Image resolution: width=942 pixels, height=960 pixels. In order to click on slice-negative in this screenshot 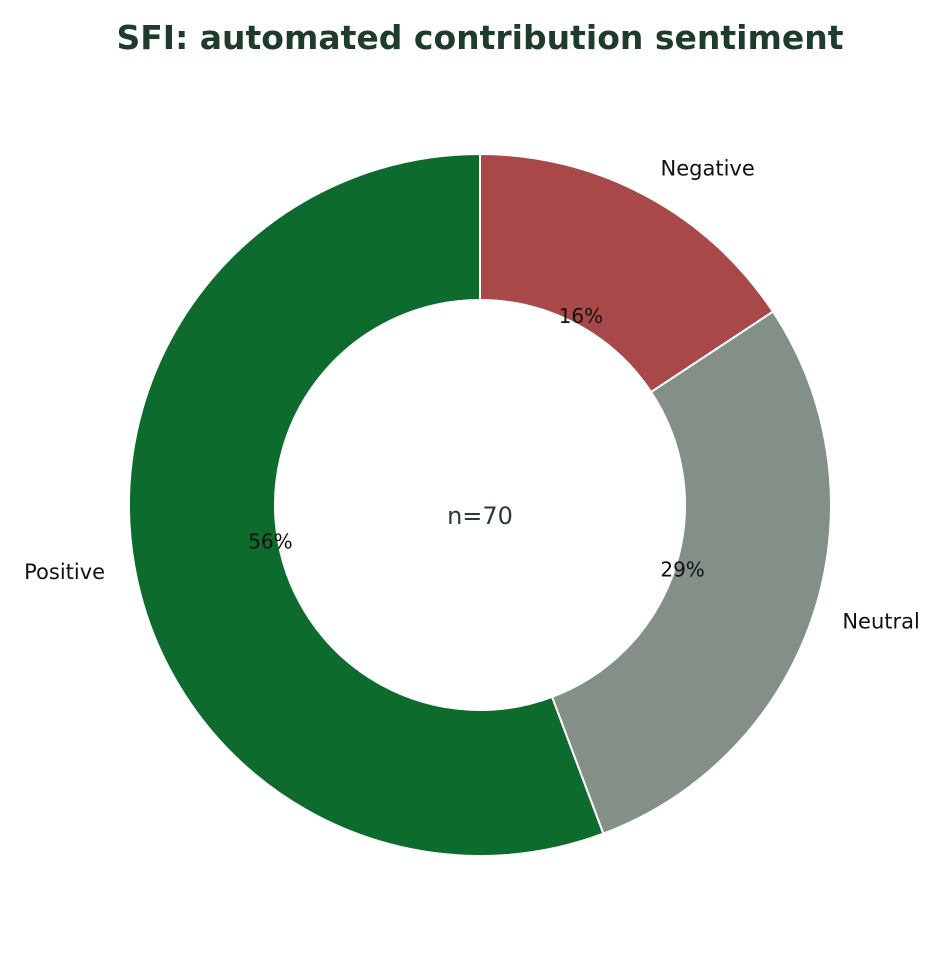, I will do `click(627, 273)`.